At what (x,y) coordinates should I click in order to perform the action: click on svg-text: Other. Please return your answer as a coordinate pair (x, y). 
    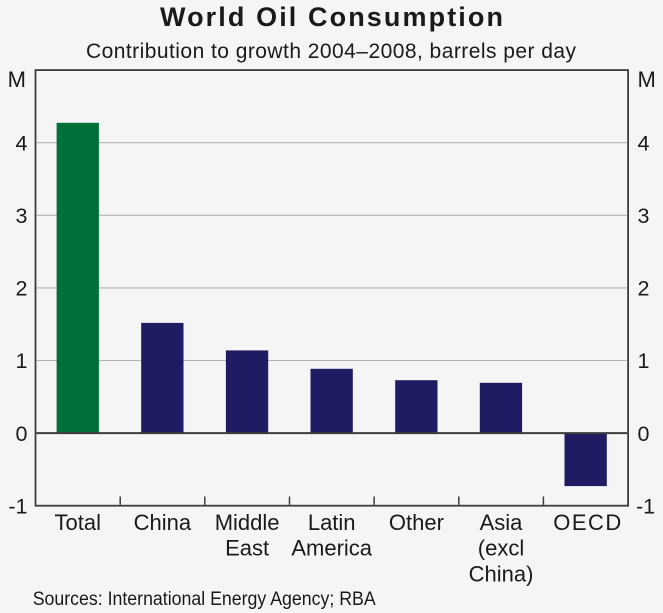
    Looking at the image, I should click on (416, 522).